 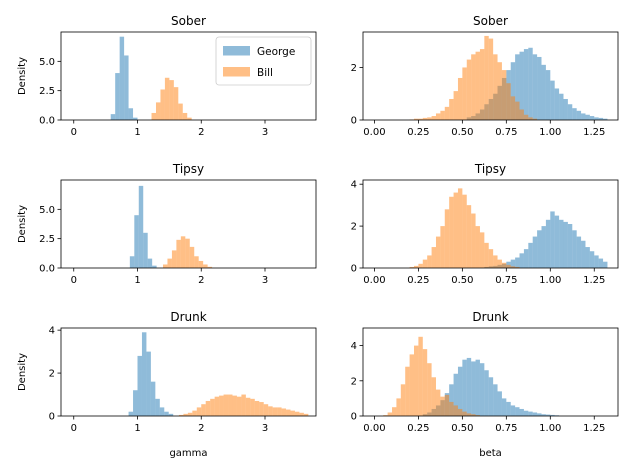 I want to click on y-axis-label: Density, so click(x=22, y=76).